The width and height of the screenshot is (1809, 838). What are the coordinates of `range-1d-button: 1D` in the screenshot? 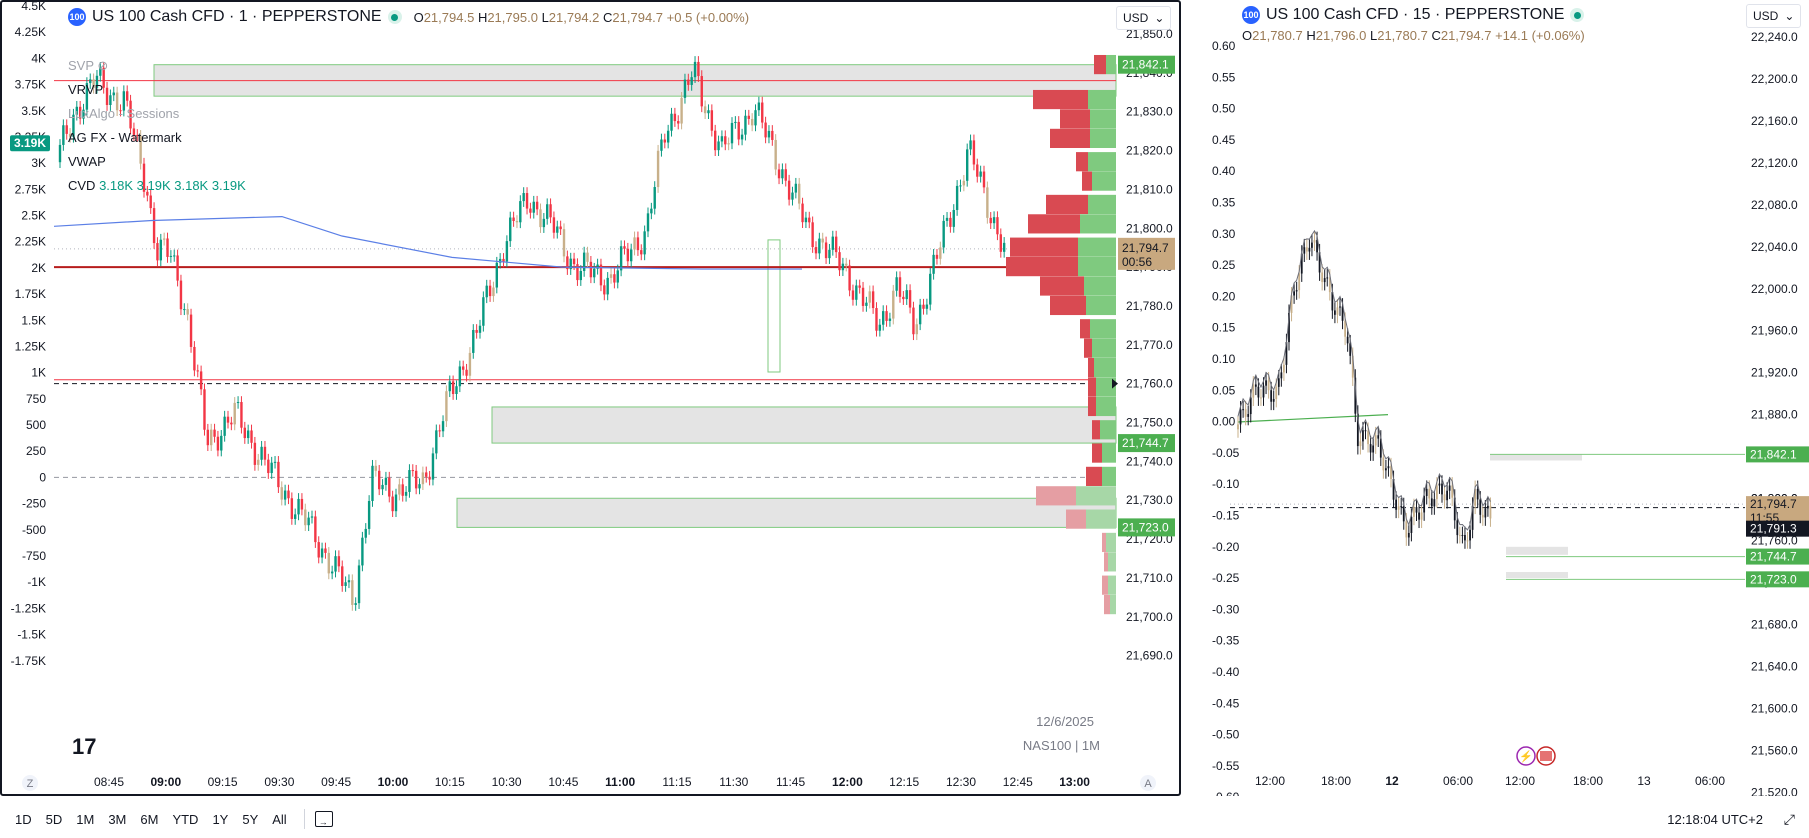 It's located at (23, 819).